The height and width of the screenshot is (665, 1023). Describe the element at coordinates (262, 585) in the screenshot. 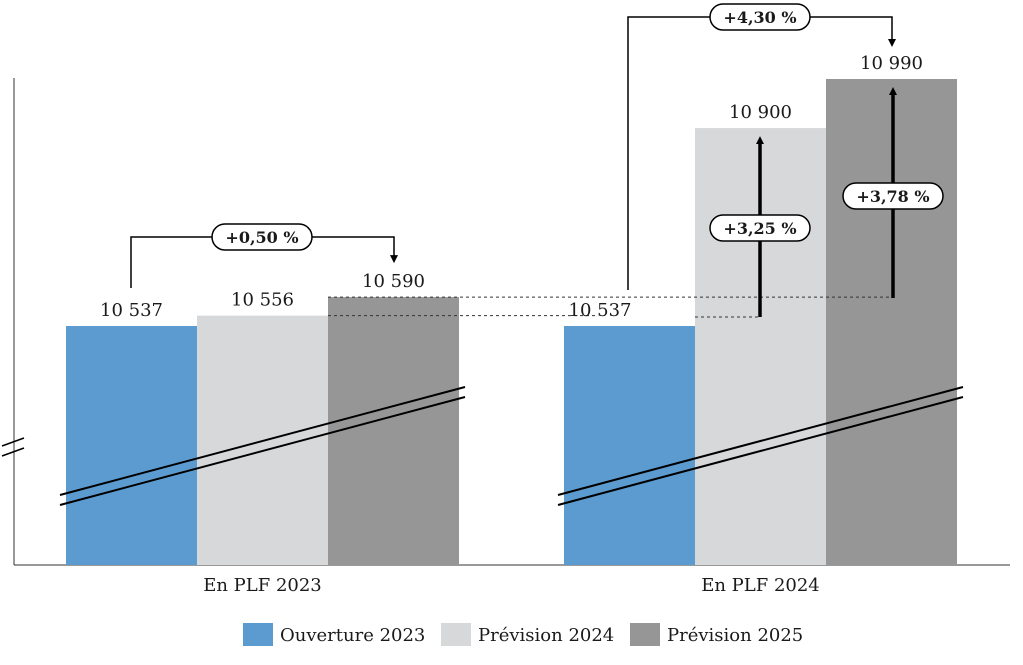

I see `x-tick-label: En PLF 2023` at that location.